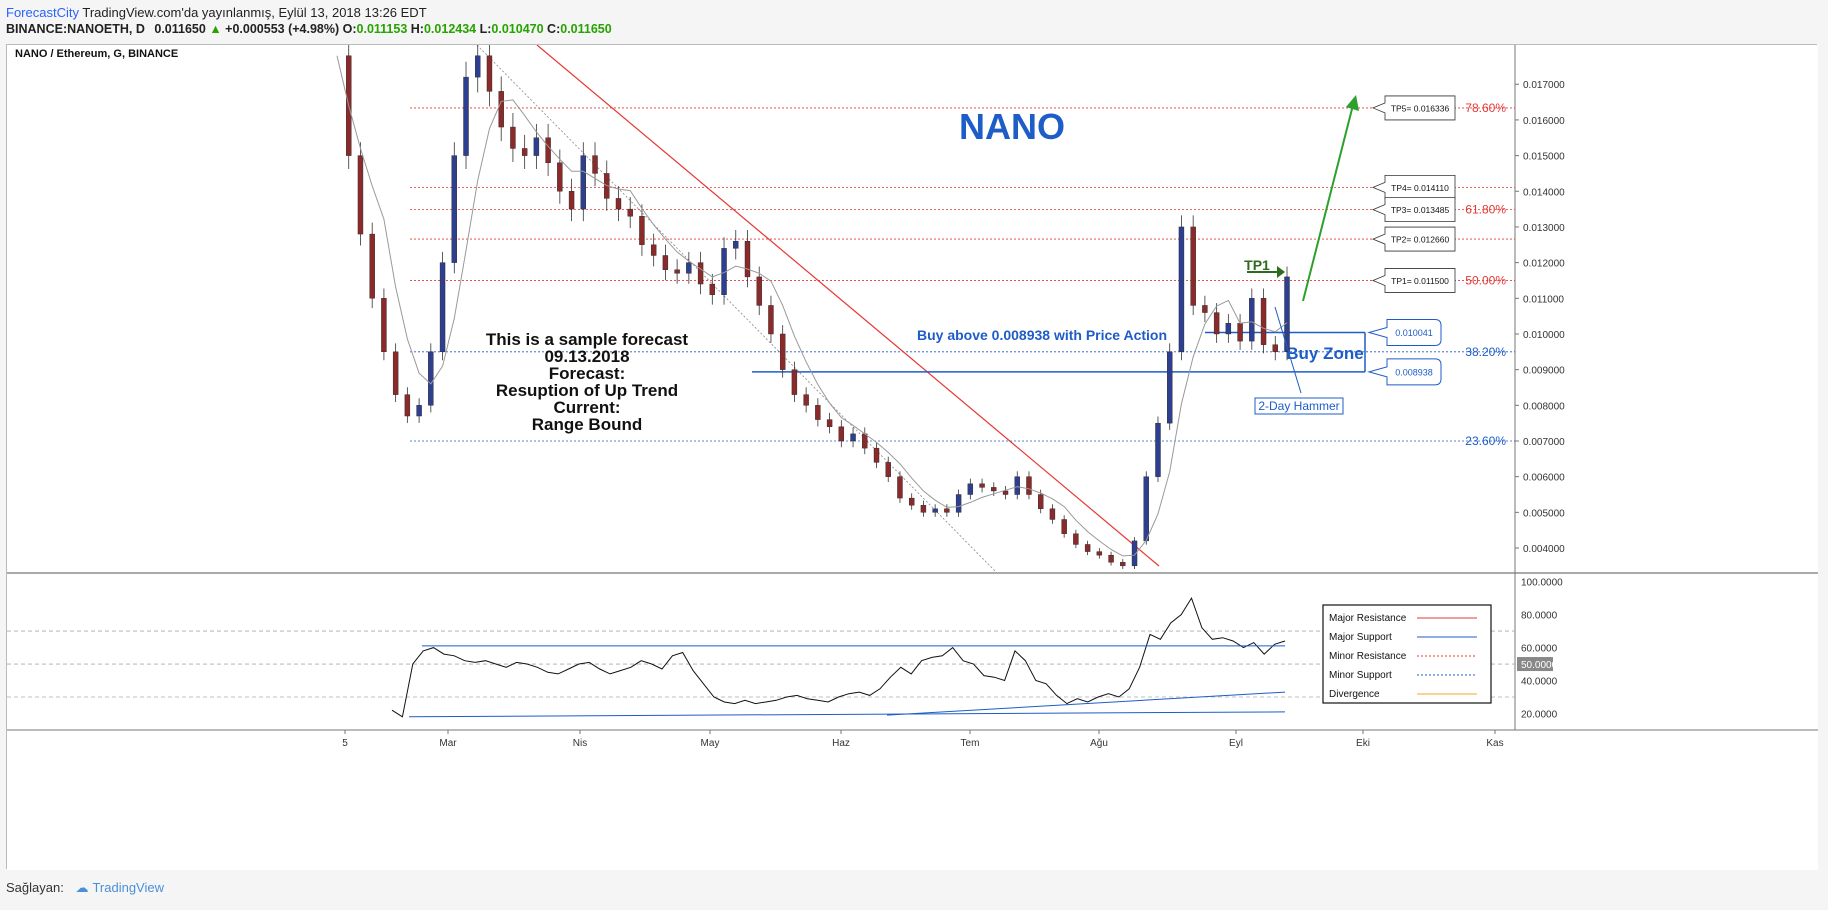  Describe the element at coordinates (349, 29) in the screenshot. I see `open-label: O:` at that location.